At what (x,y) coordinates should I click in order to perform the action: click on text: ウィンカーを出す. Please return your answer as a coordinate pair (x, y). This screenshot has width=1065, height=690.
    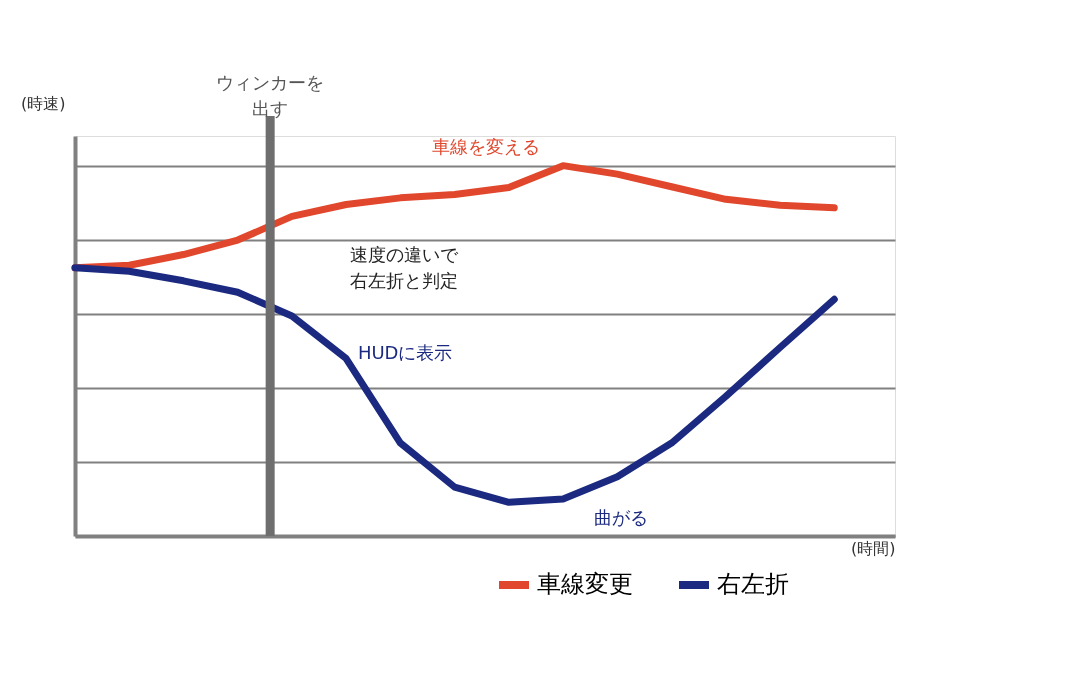
    Looking at the image, I should click on (270, 95).